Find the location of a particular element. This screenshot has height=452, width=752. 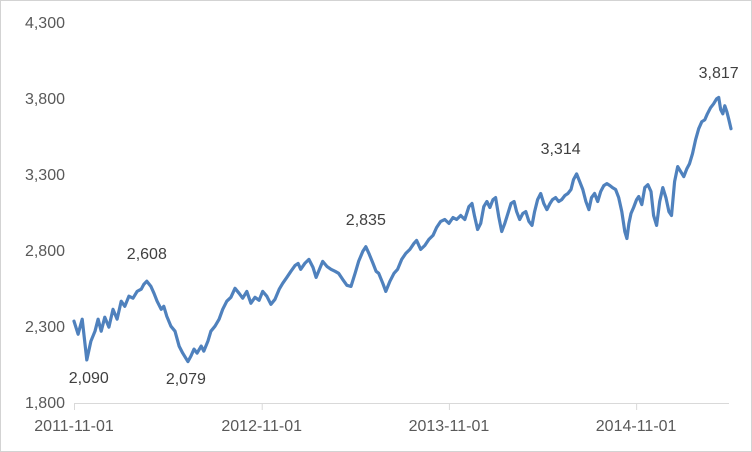

x-axis-tick-label: 2014-11-01 is located at coordinates (636, 426).